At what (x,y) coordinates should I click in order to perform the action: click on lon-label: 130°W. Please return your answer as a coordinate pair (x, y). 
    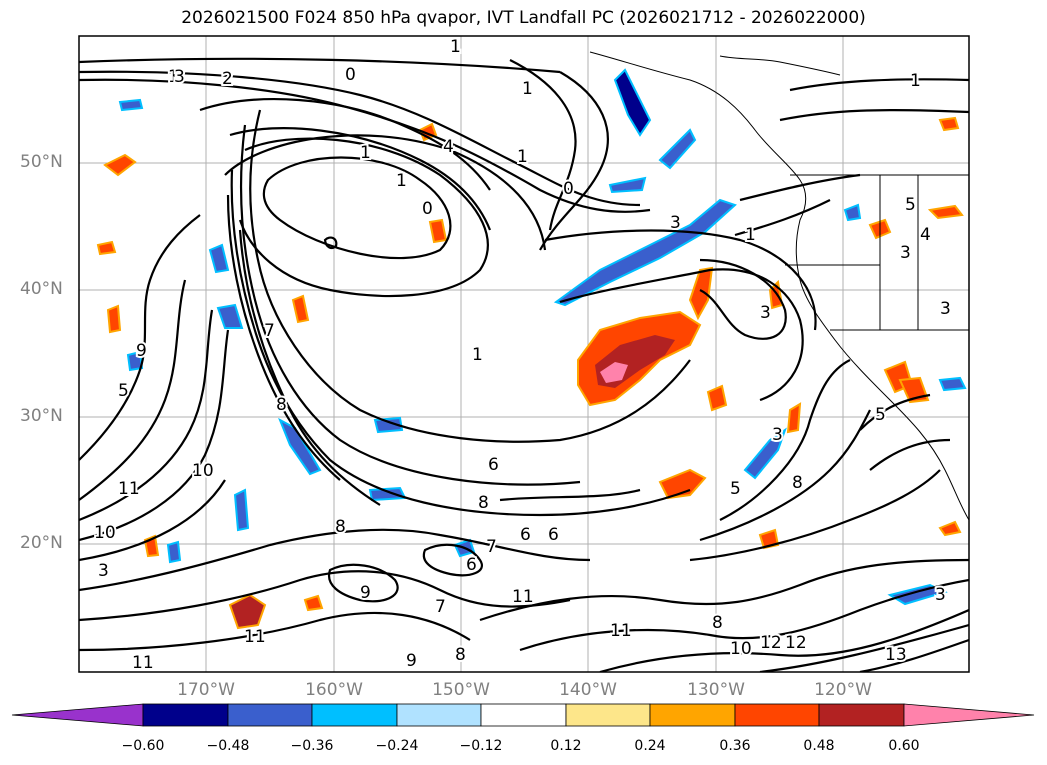
    Looking at the image, I should click on (716, 690).